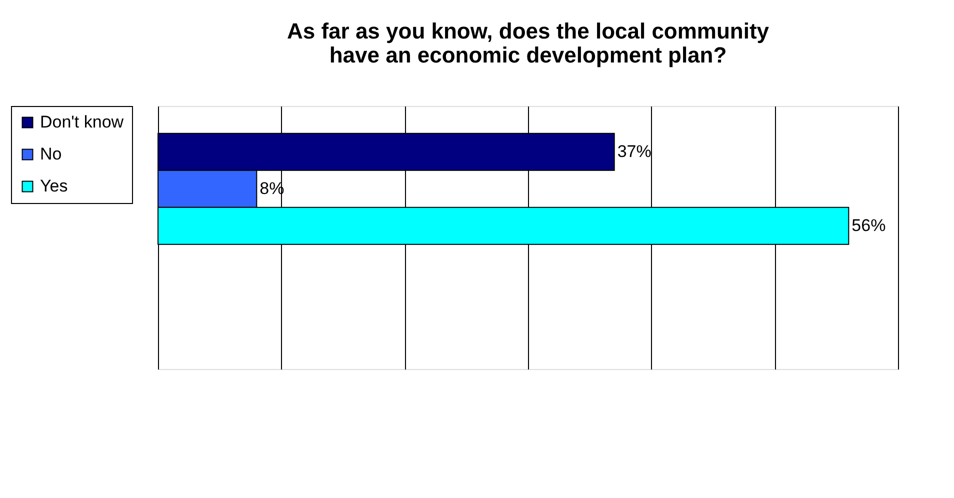  I want to click on legend-label: Don't know, so click(82, 122).